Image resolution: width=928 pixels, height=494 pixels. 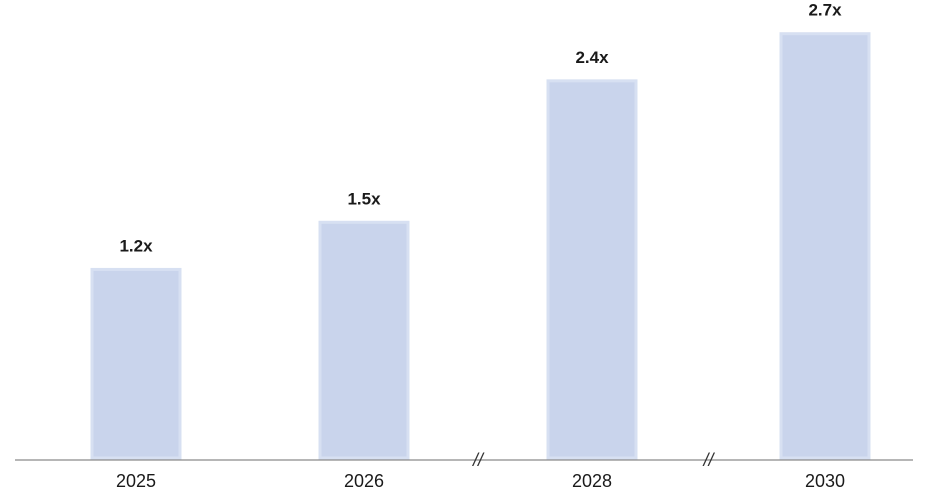 What do you see at coordinates (364, 198) in the screenshot?
I see `value-label-2026: 1.5x` at bounding box center [364, 198].